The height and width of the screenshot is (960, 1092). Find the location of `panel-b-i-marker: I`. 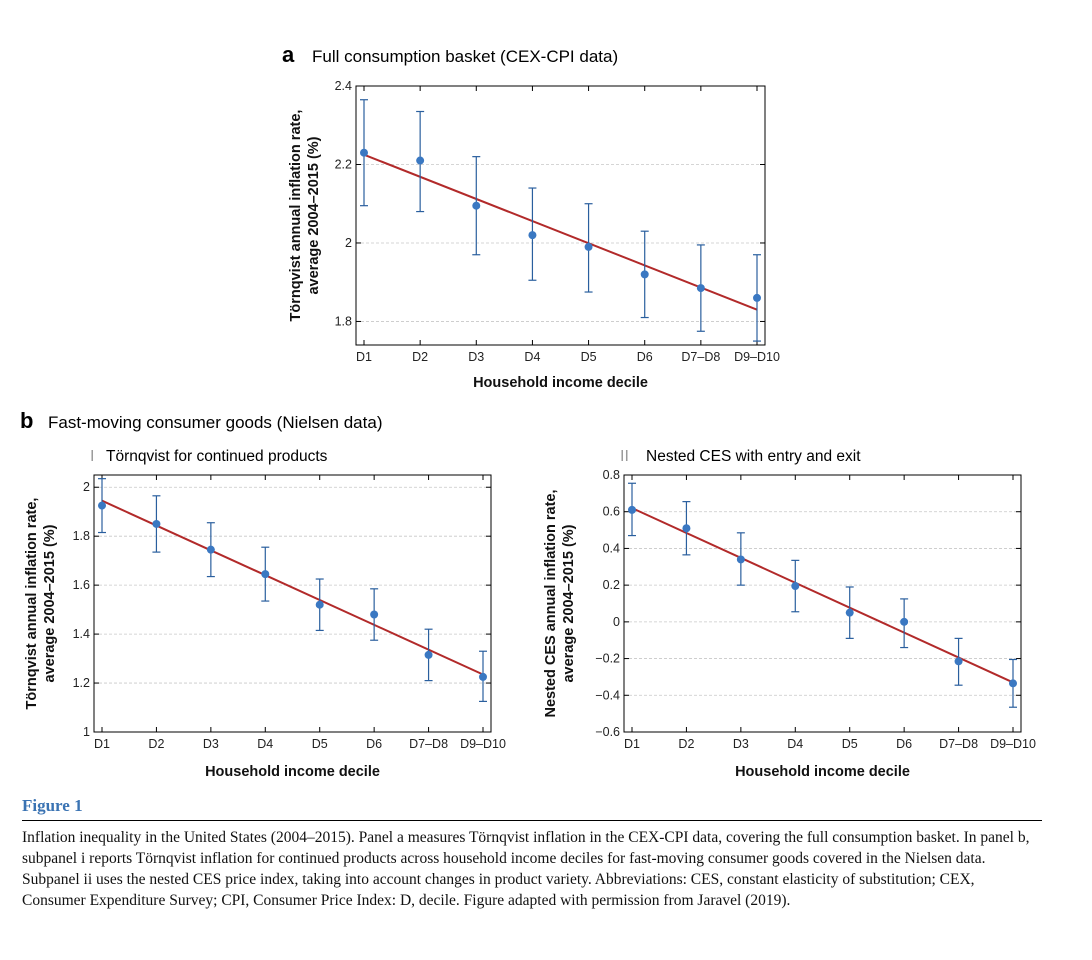

panel-b-i-marker: I is located at coordinates (92, 456).